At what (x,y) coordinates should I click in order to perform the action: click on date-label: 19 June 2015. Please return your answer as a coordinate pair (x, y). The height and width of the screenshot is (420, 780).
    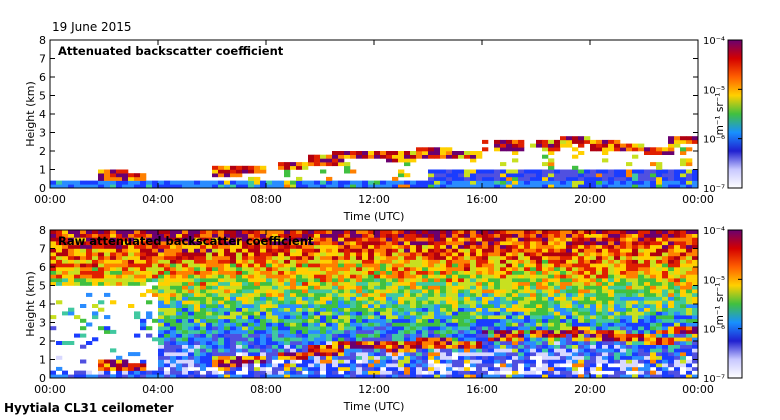
    Looking at the image, I should click on (92, 27).